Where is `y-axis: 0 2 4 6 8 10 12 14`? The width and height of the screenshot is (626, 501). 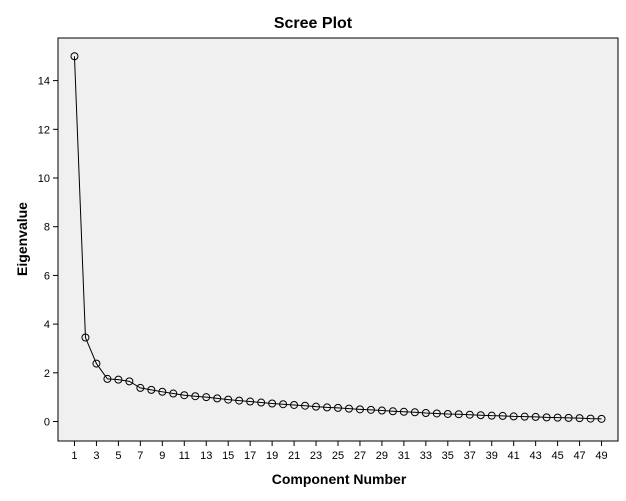
y-axis: 0 2 4 6 8 10 12 14 is located at coordinates (48, 252).